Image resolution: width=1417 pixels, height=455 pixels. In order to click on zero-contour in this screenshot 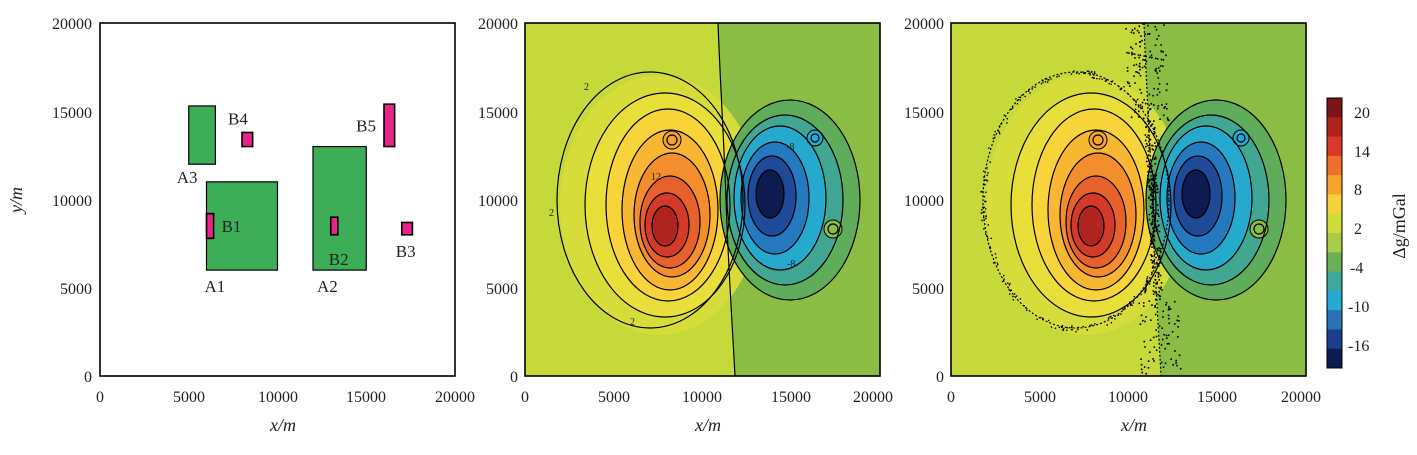, I will do `click(726, 199)`.